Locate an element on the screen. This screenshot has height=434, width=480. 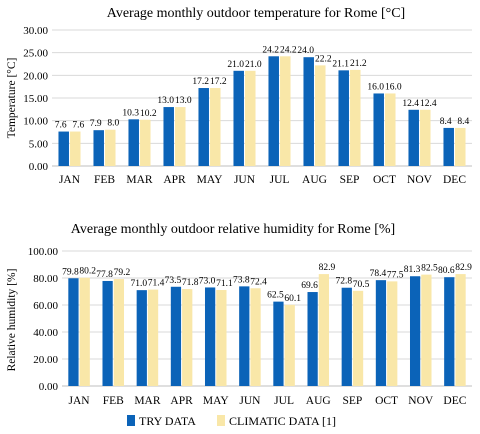
data-label: 71.8 is located at coordinates (190, 283).